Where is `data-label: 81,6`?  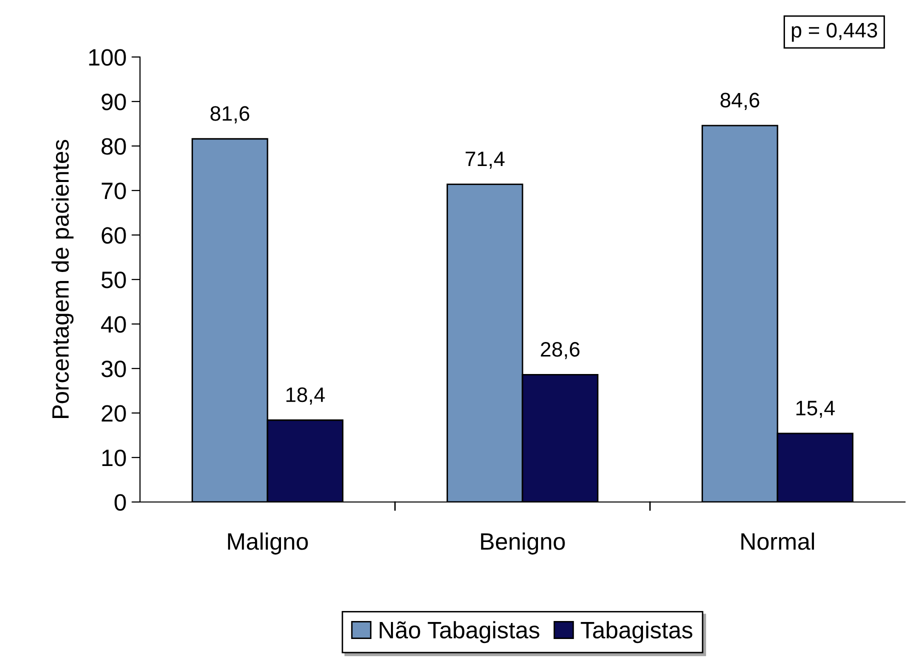 data-label: 81,6 is located at coordinates (230, 115).